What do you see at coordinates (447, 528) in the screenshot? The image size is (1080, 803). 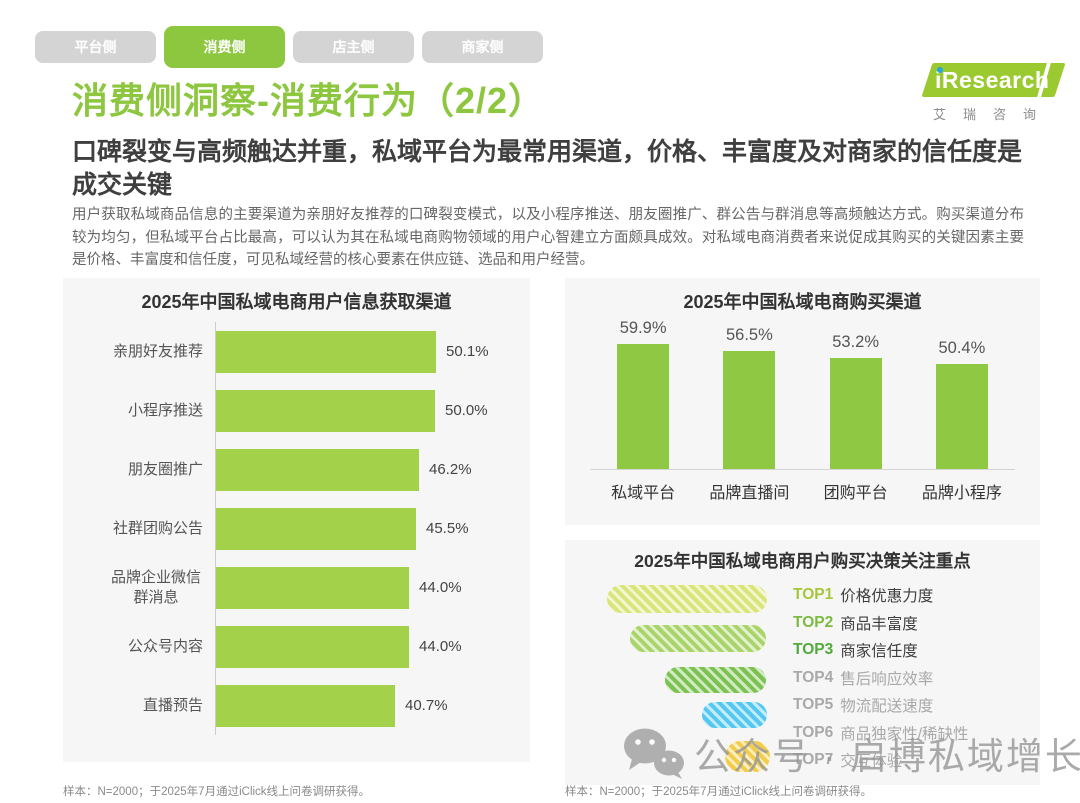 I see `value-label: 45.5%` at bounding box center [447, 528].